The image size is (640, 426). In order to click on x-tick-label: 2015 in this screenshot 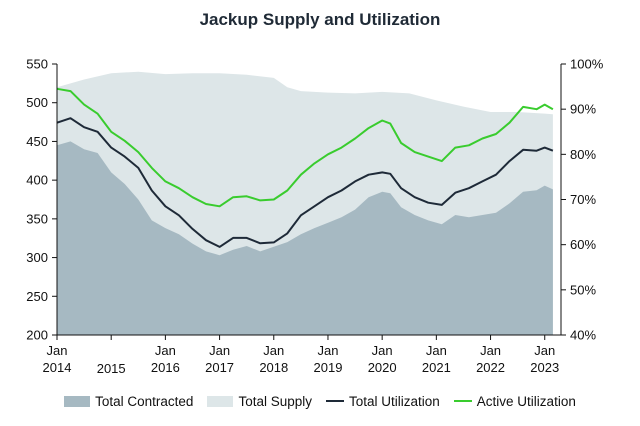, I will do `click(111, 368)`.